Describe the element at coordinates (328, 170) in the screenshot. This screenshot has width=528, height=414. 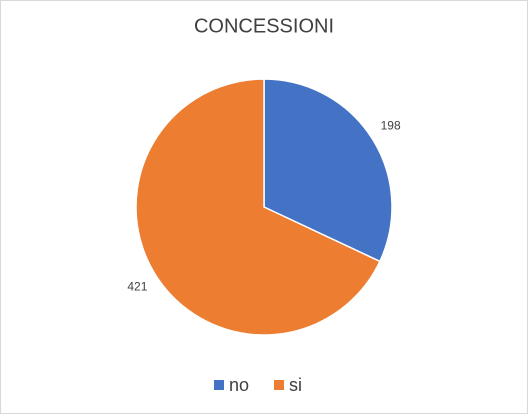
I see `pie-slice` at that location.